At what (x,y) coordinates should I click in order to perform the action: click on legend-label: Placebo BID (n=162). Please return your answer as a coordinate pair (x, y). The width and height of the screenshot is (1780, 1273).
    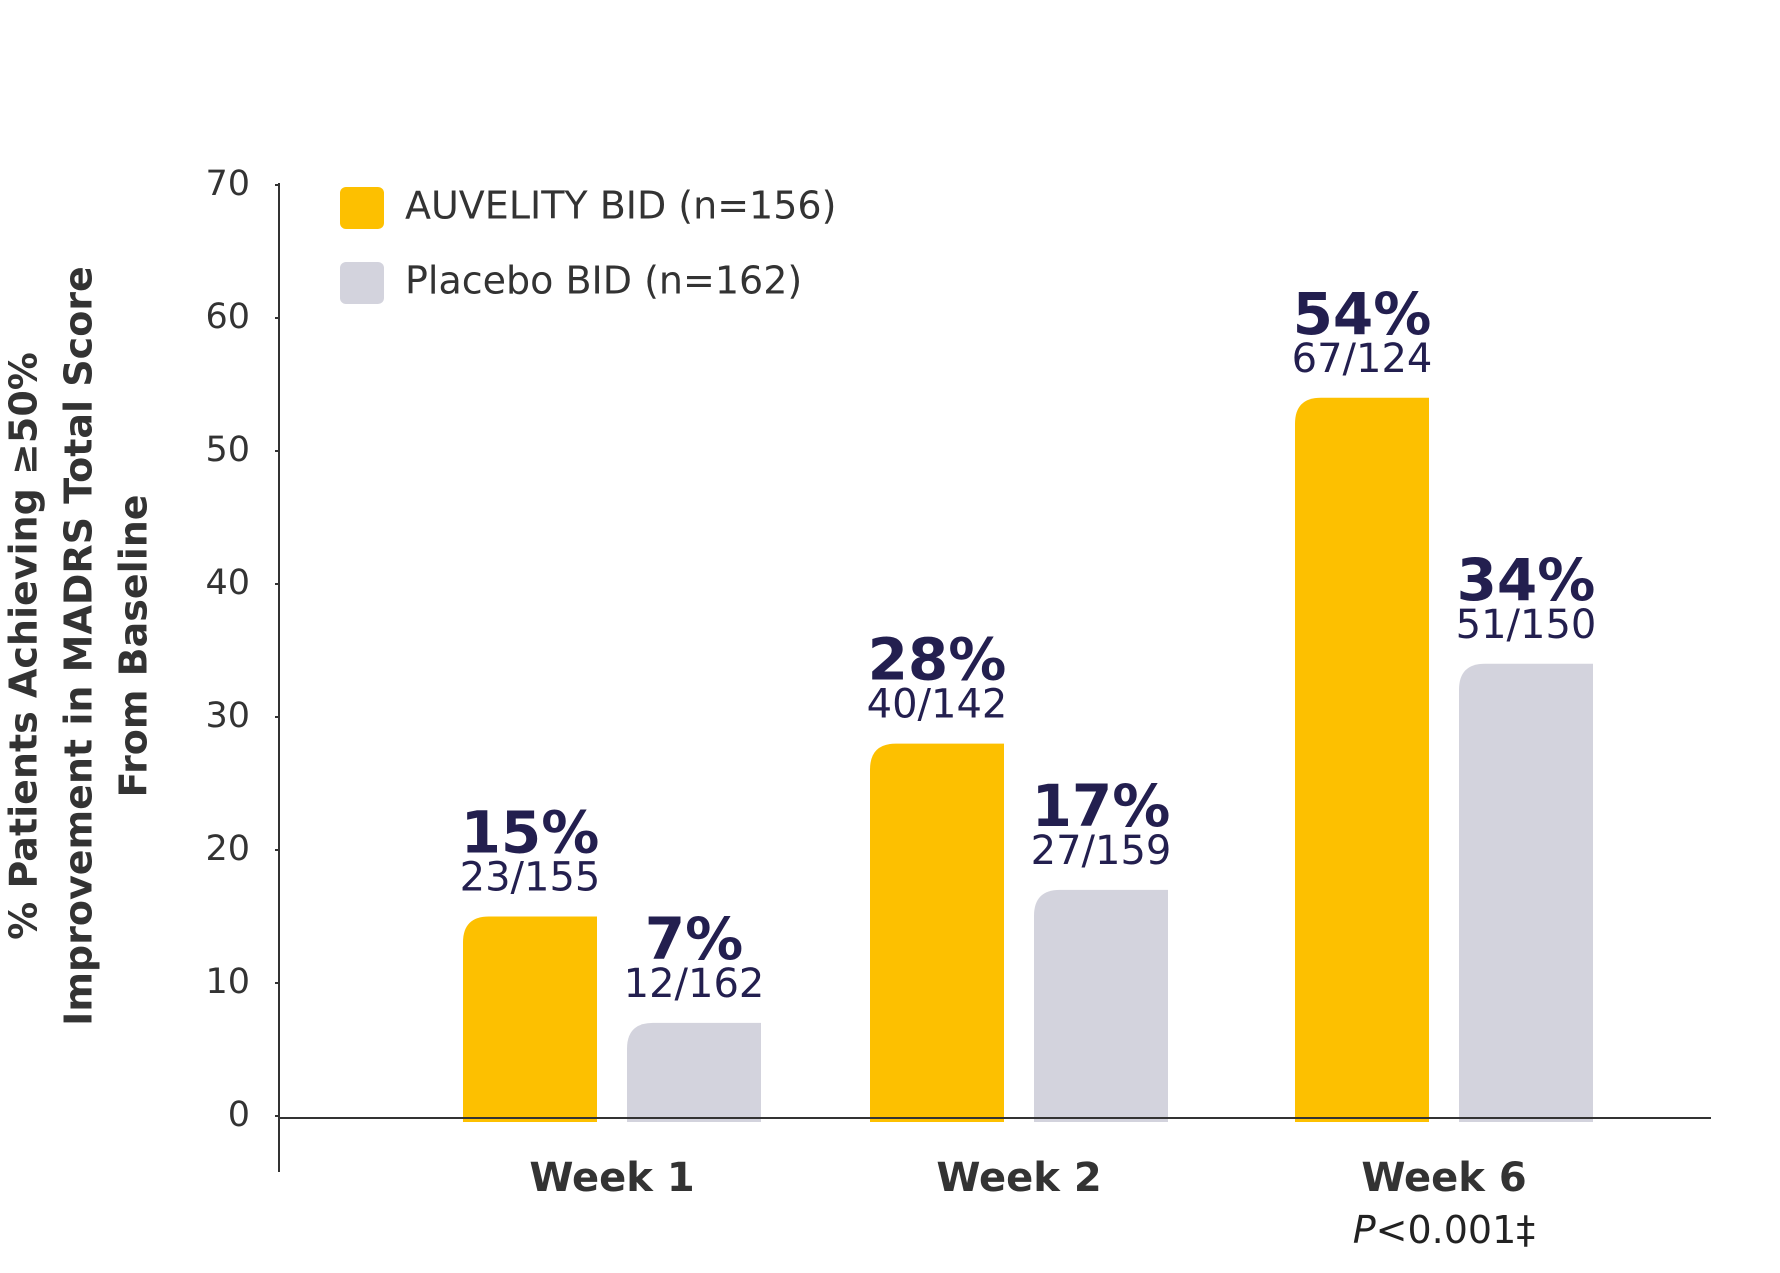
    Looking at the image, I should click on (603, 281).